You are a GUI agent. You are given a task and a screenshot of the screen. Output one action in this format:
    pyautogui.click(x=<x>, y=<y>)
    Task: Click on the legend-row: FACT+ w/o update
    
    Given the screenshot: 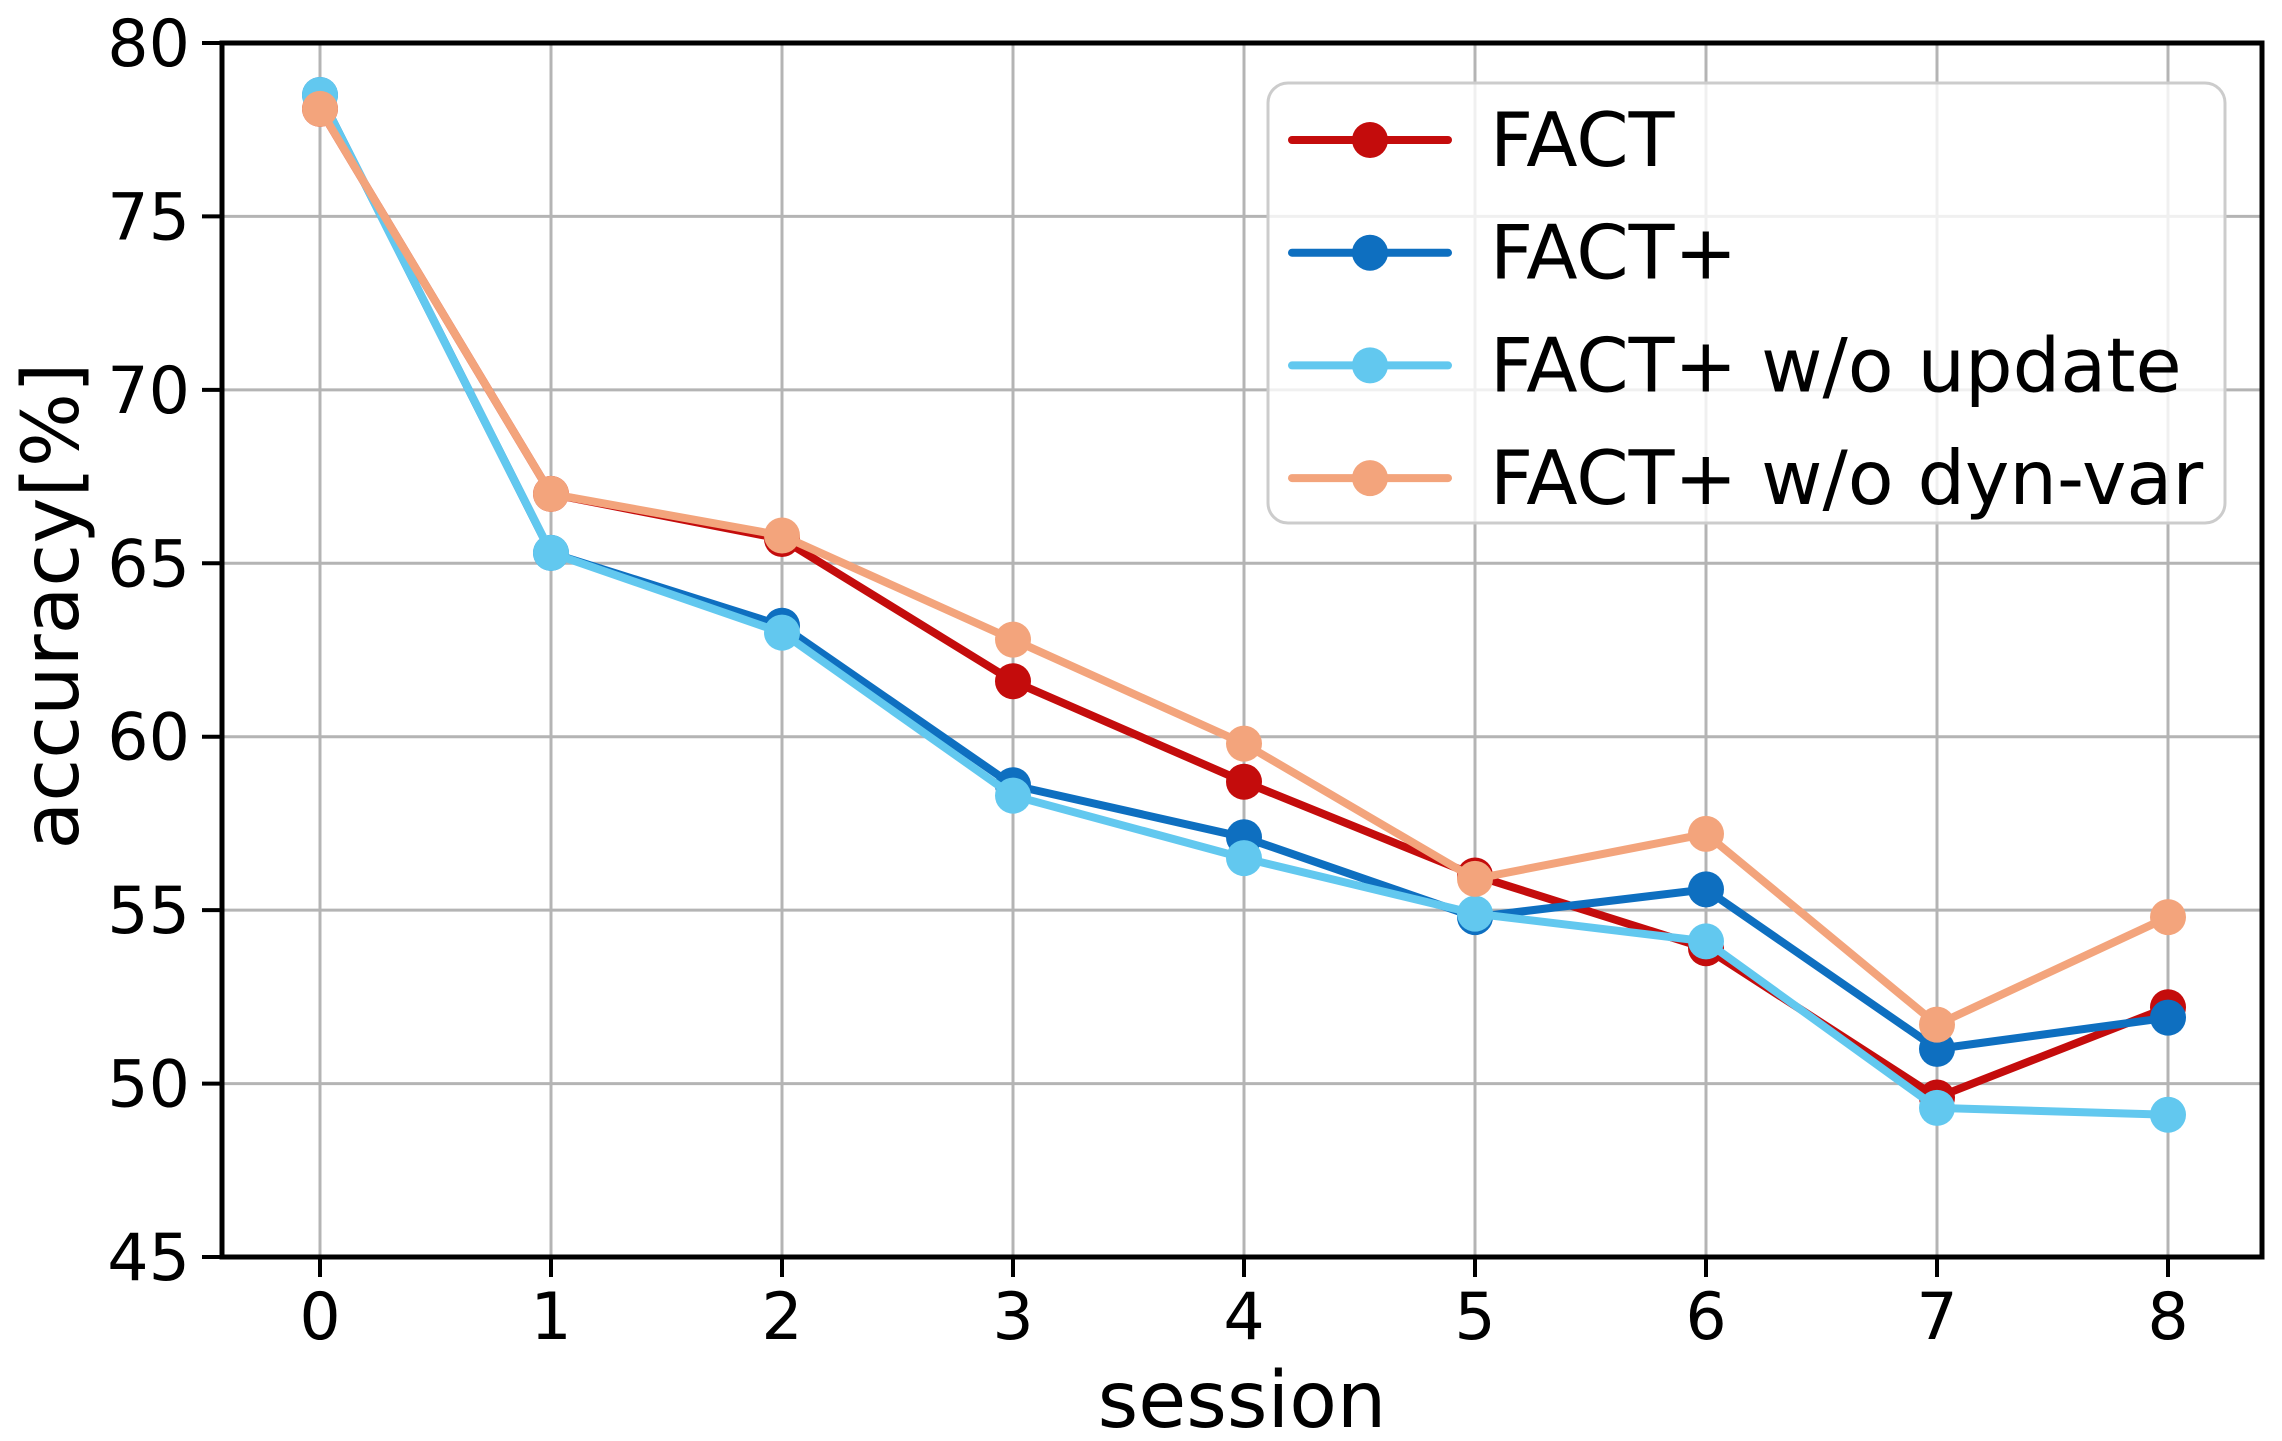 What is the action you would take?
    pyautogui.click(x=1735, y=365)
    